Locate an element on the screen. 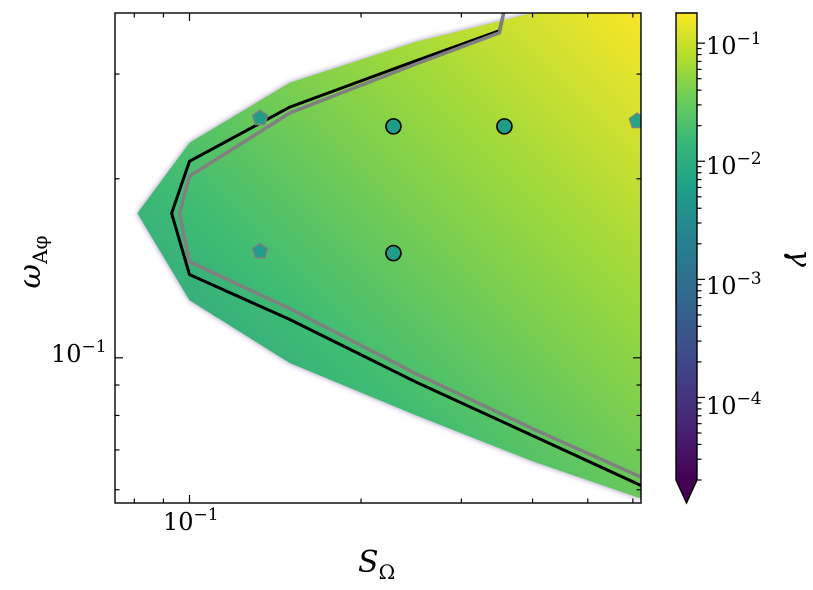 The height and width of the screenshot is (590, 813). x-tick-label: 10−1 is located at coordinates (191, 520).